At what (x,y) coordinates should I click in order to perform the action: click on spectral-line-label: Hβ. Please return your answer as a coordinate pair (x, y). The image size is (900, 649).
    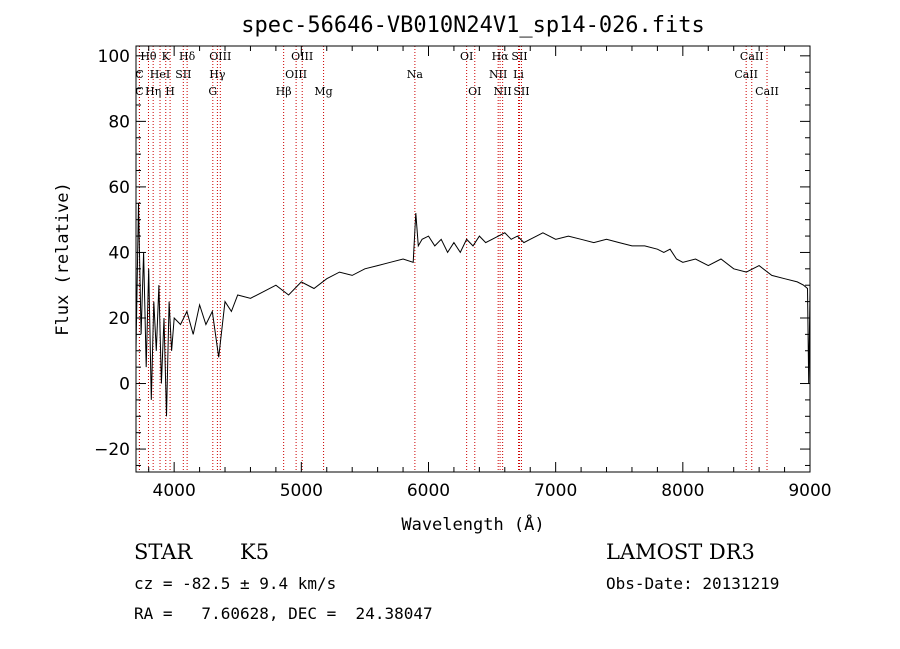
    Looking at the image, I should click on (284, 91).